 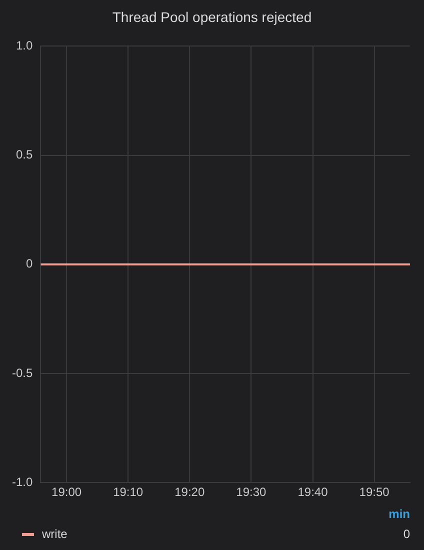 I want to click on x-tick-label: 19:10, so click(x=128, y=492).